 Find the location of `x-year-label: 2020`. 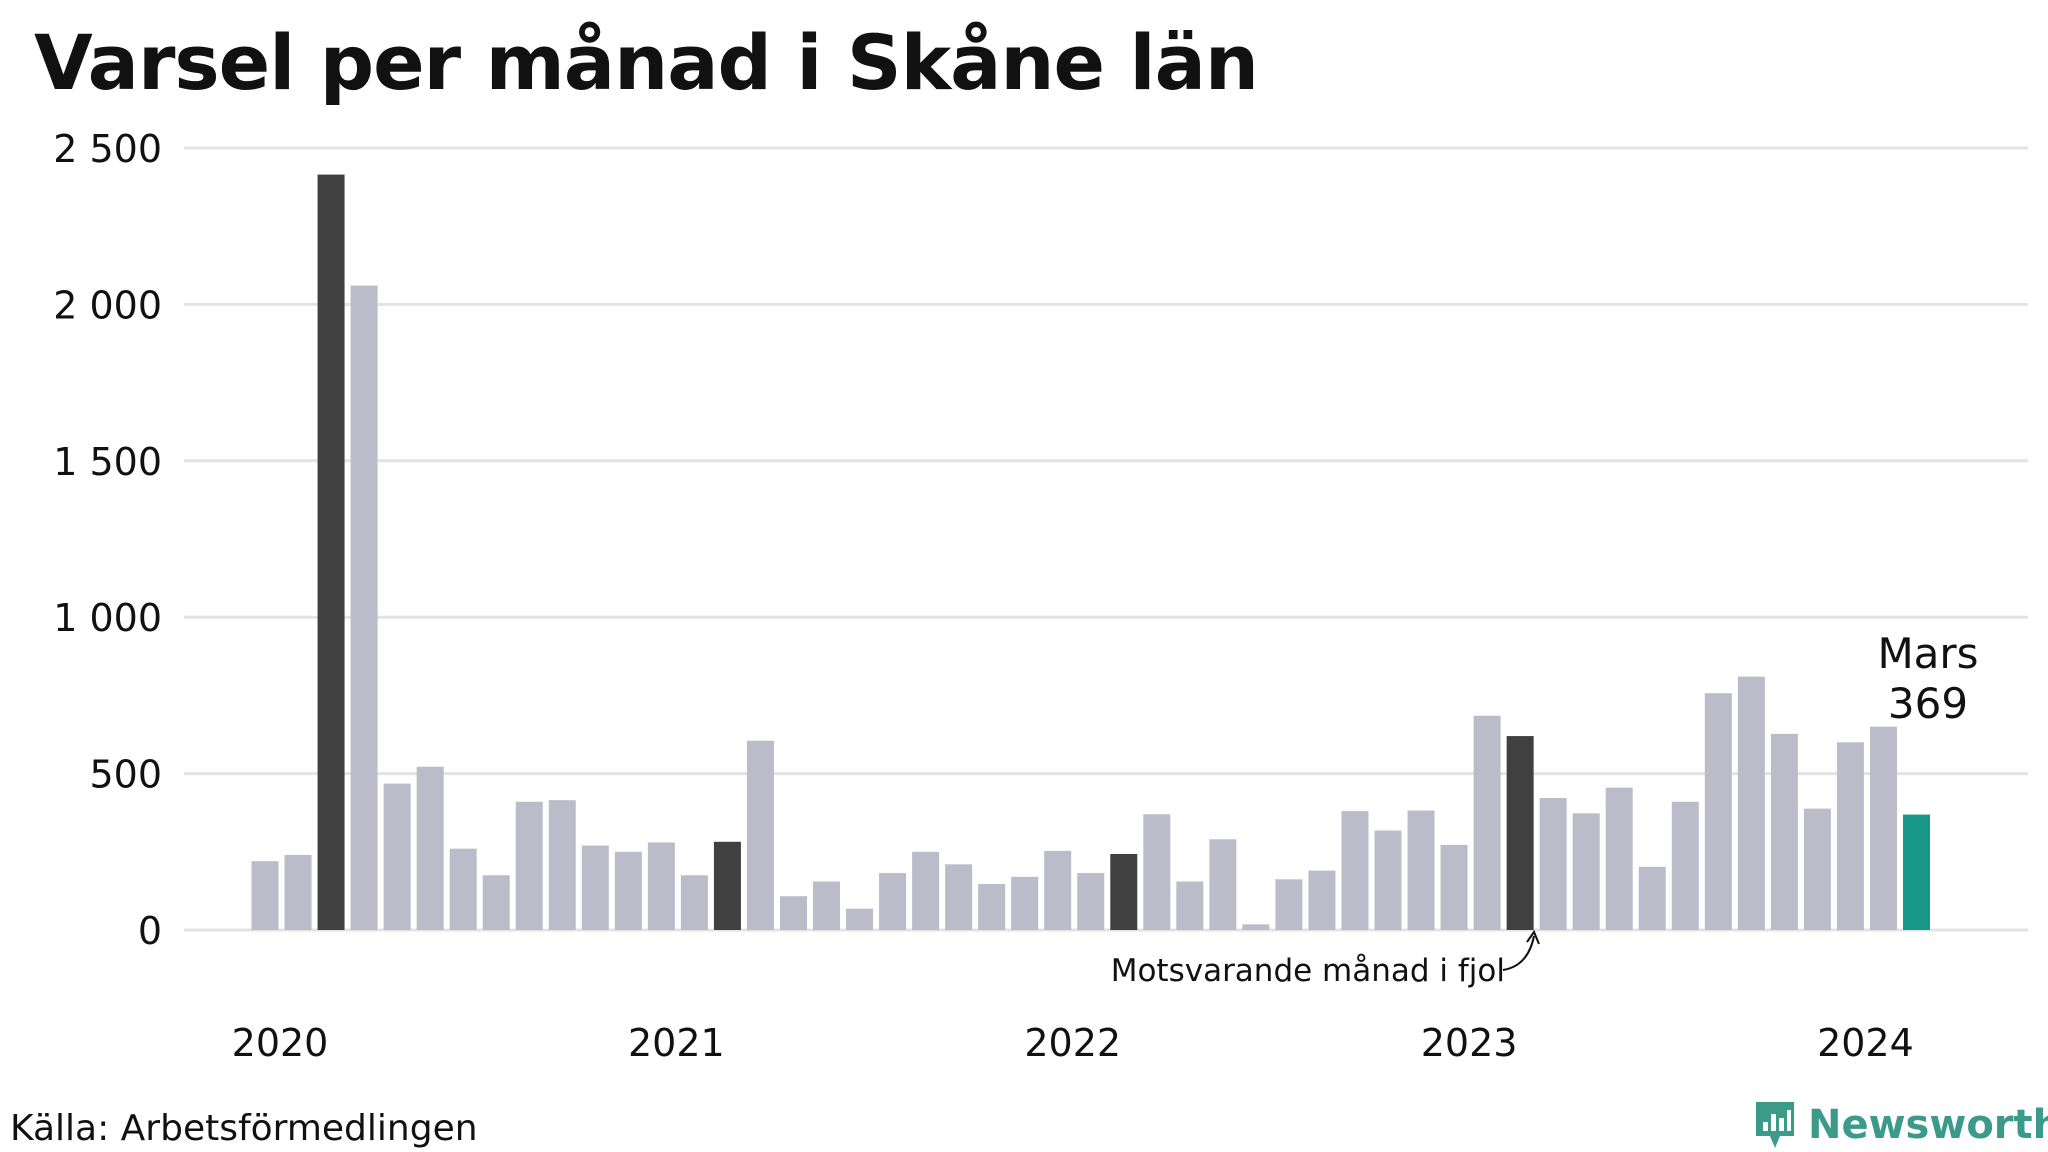

x-year-label: 2020 is located at coordinates (280, 1043).